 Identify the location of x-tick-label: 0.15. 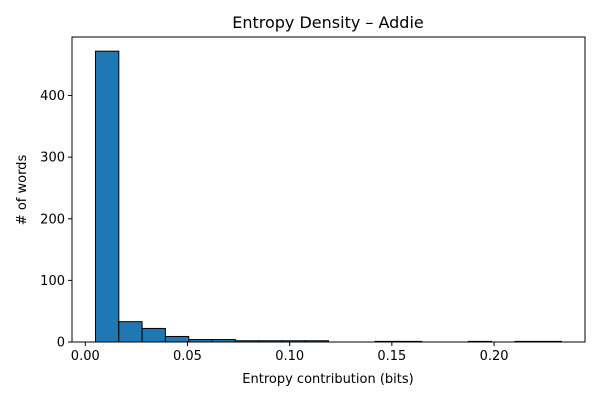
(391, 356).